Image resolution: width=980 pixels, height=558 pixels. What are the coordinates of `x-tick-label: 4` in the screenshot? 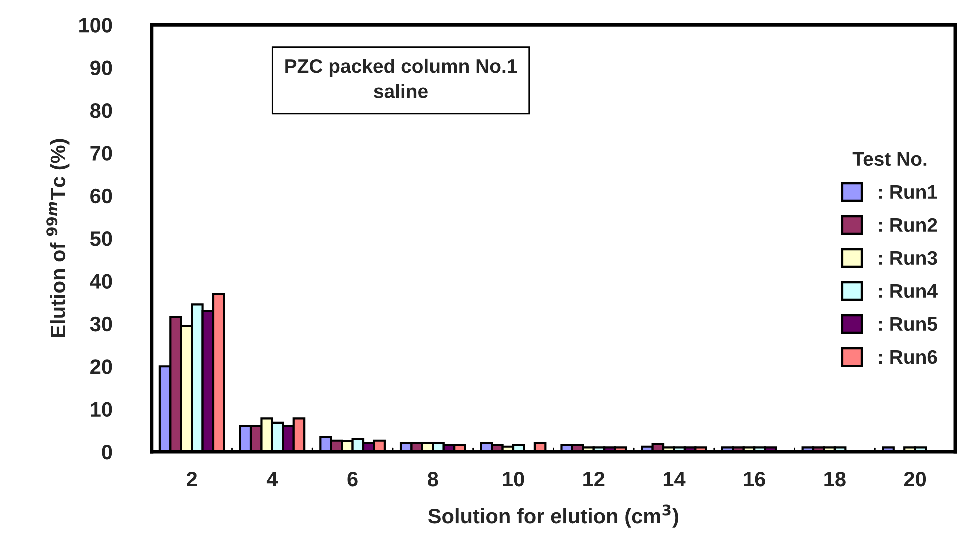 It's located at (272, 479).